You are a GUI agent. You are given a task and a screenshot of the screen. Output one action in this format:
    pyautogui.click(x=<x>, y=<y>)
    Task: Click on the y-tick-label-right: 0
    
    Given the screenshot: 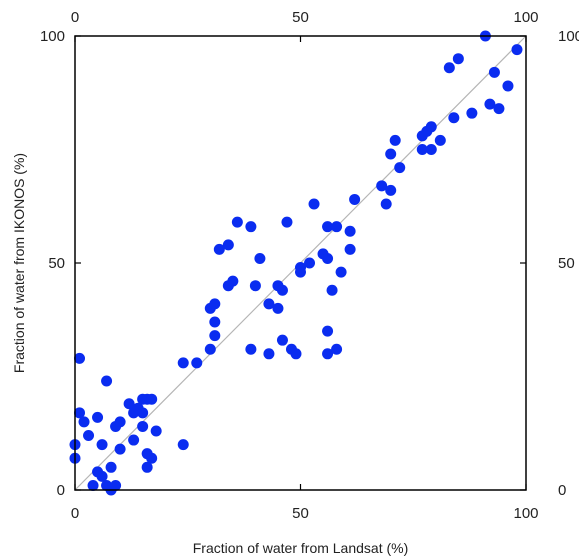 What is the action you would take?
    pyautogui.click(x=562, y=490)
    